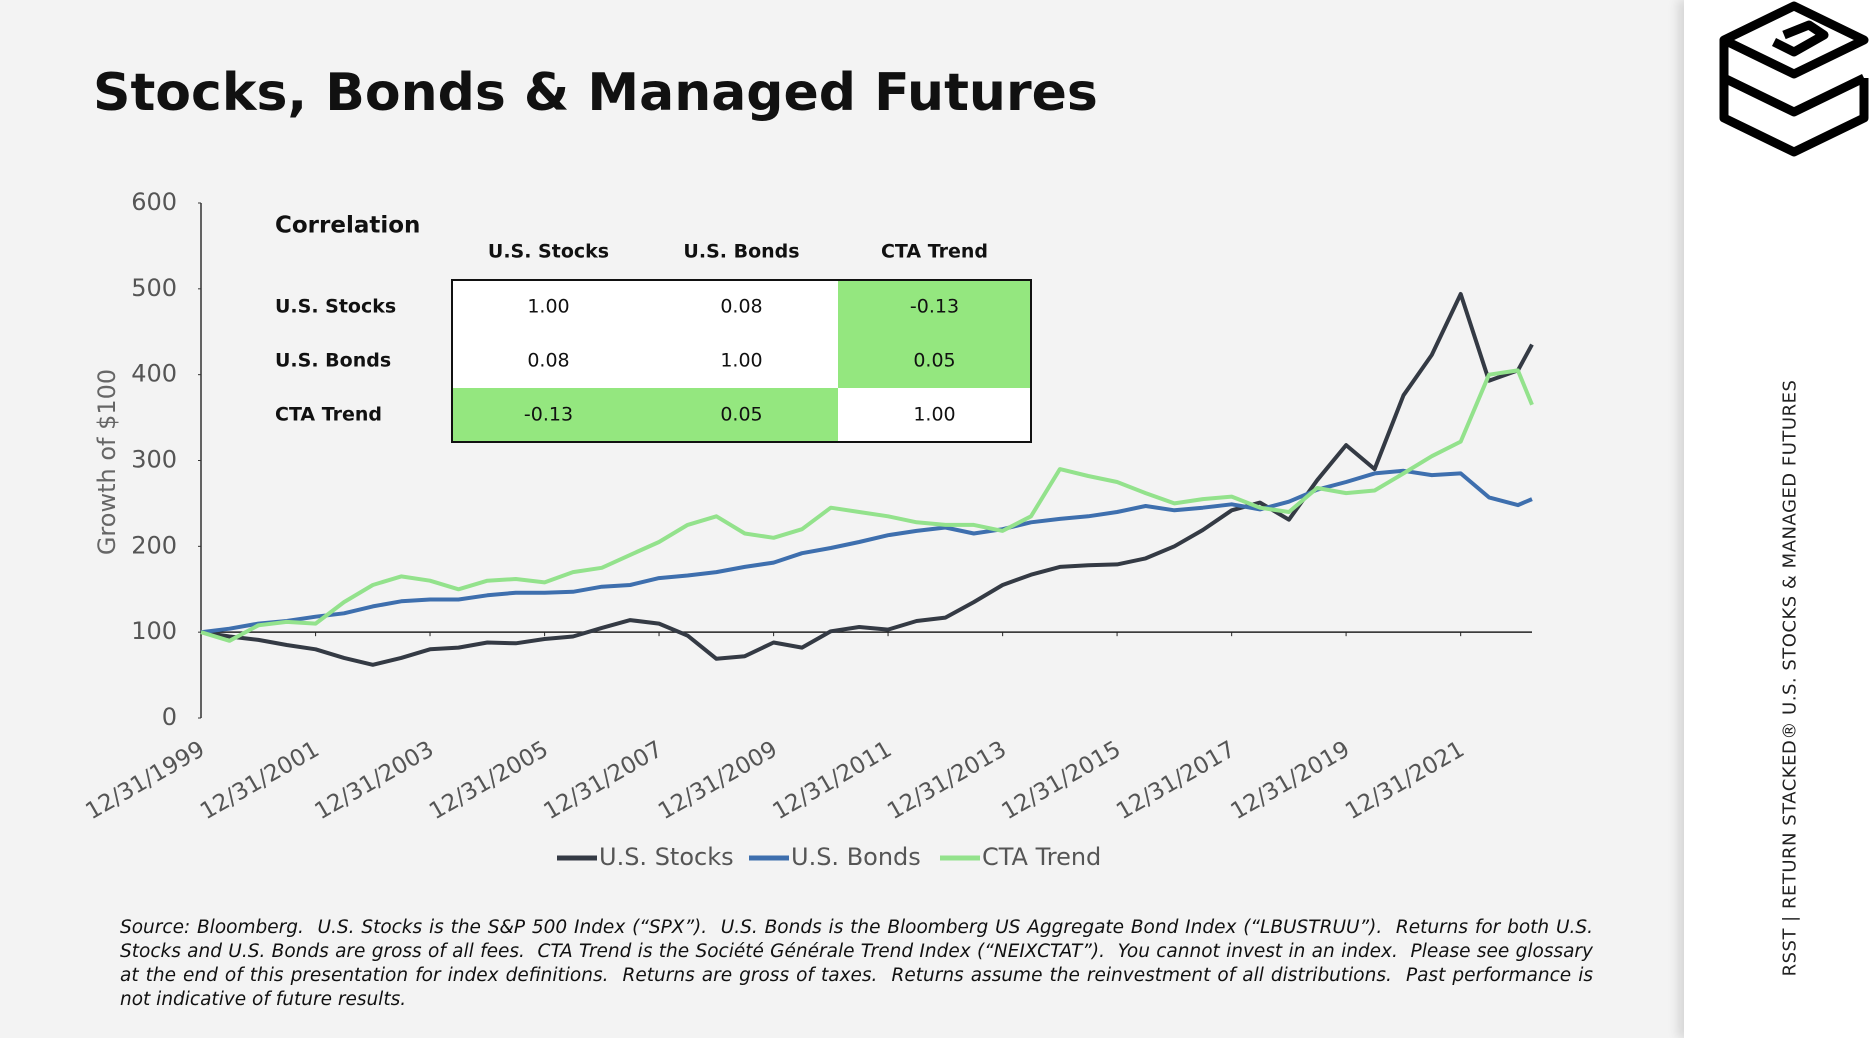  What do you see at coordinates (154, 202) in the screenshot?
I see `y-tick-label: 600` at bounding box center [154, 202].